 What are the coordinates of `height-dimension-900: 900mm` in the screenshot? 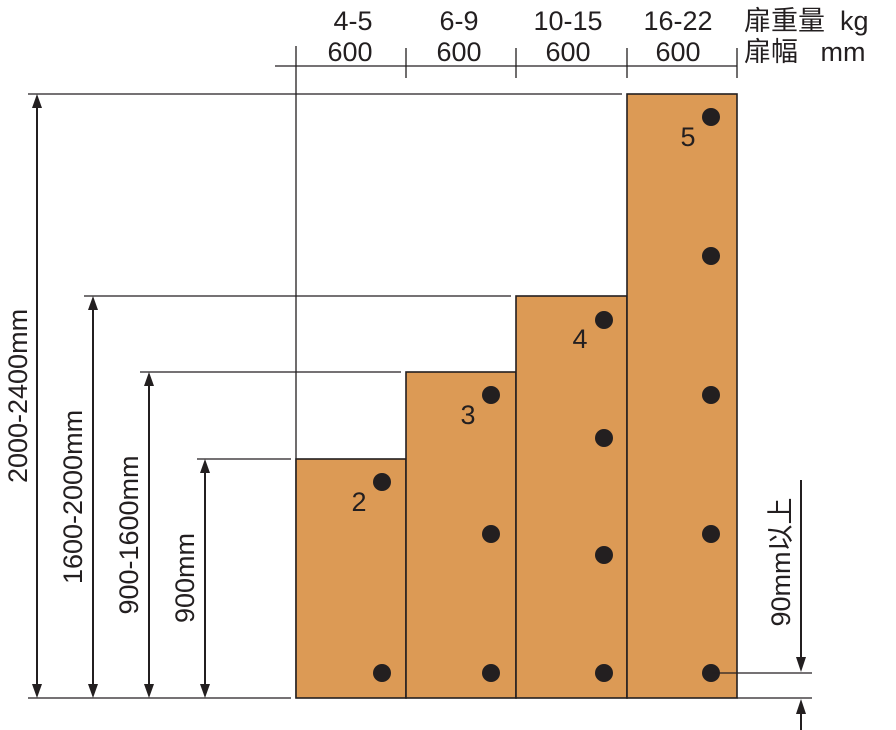 It's located at (190, 578).